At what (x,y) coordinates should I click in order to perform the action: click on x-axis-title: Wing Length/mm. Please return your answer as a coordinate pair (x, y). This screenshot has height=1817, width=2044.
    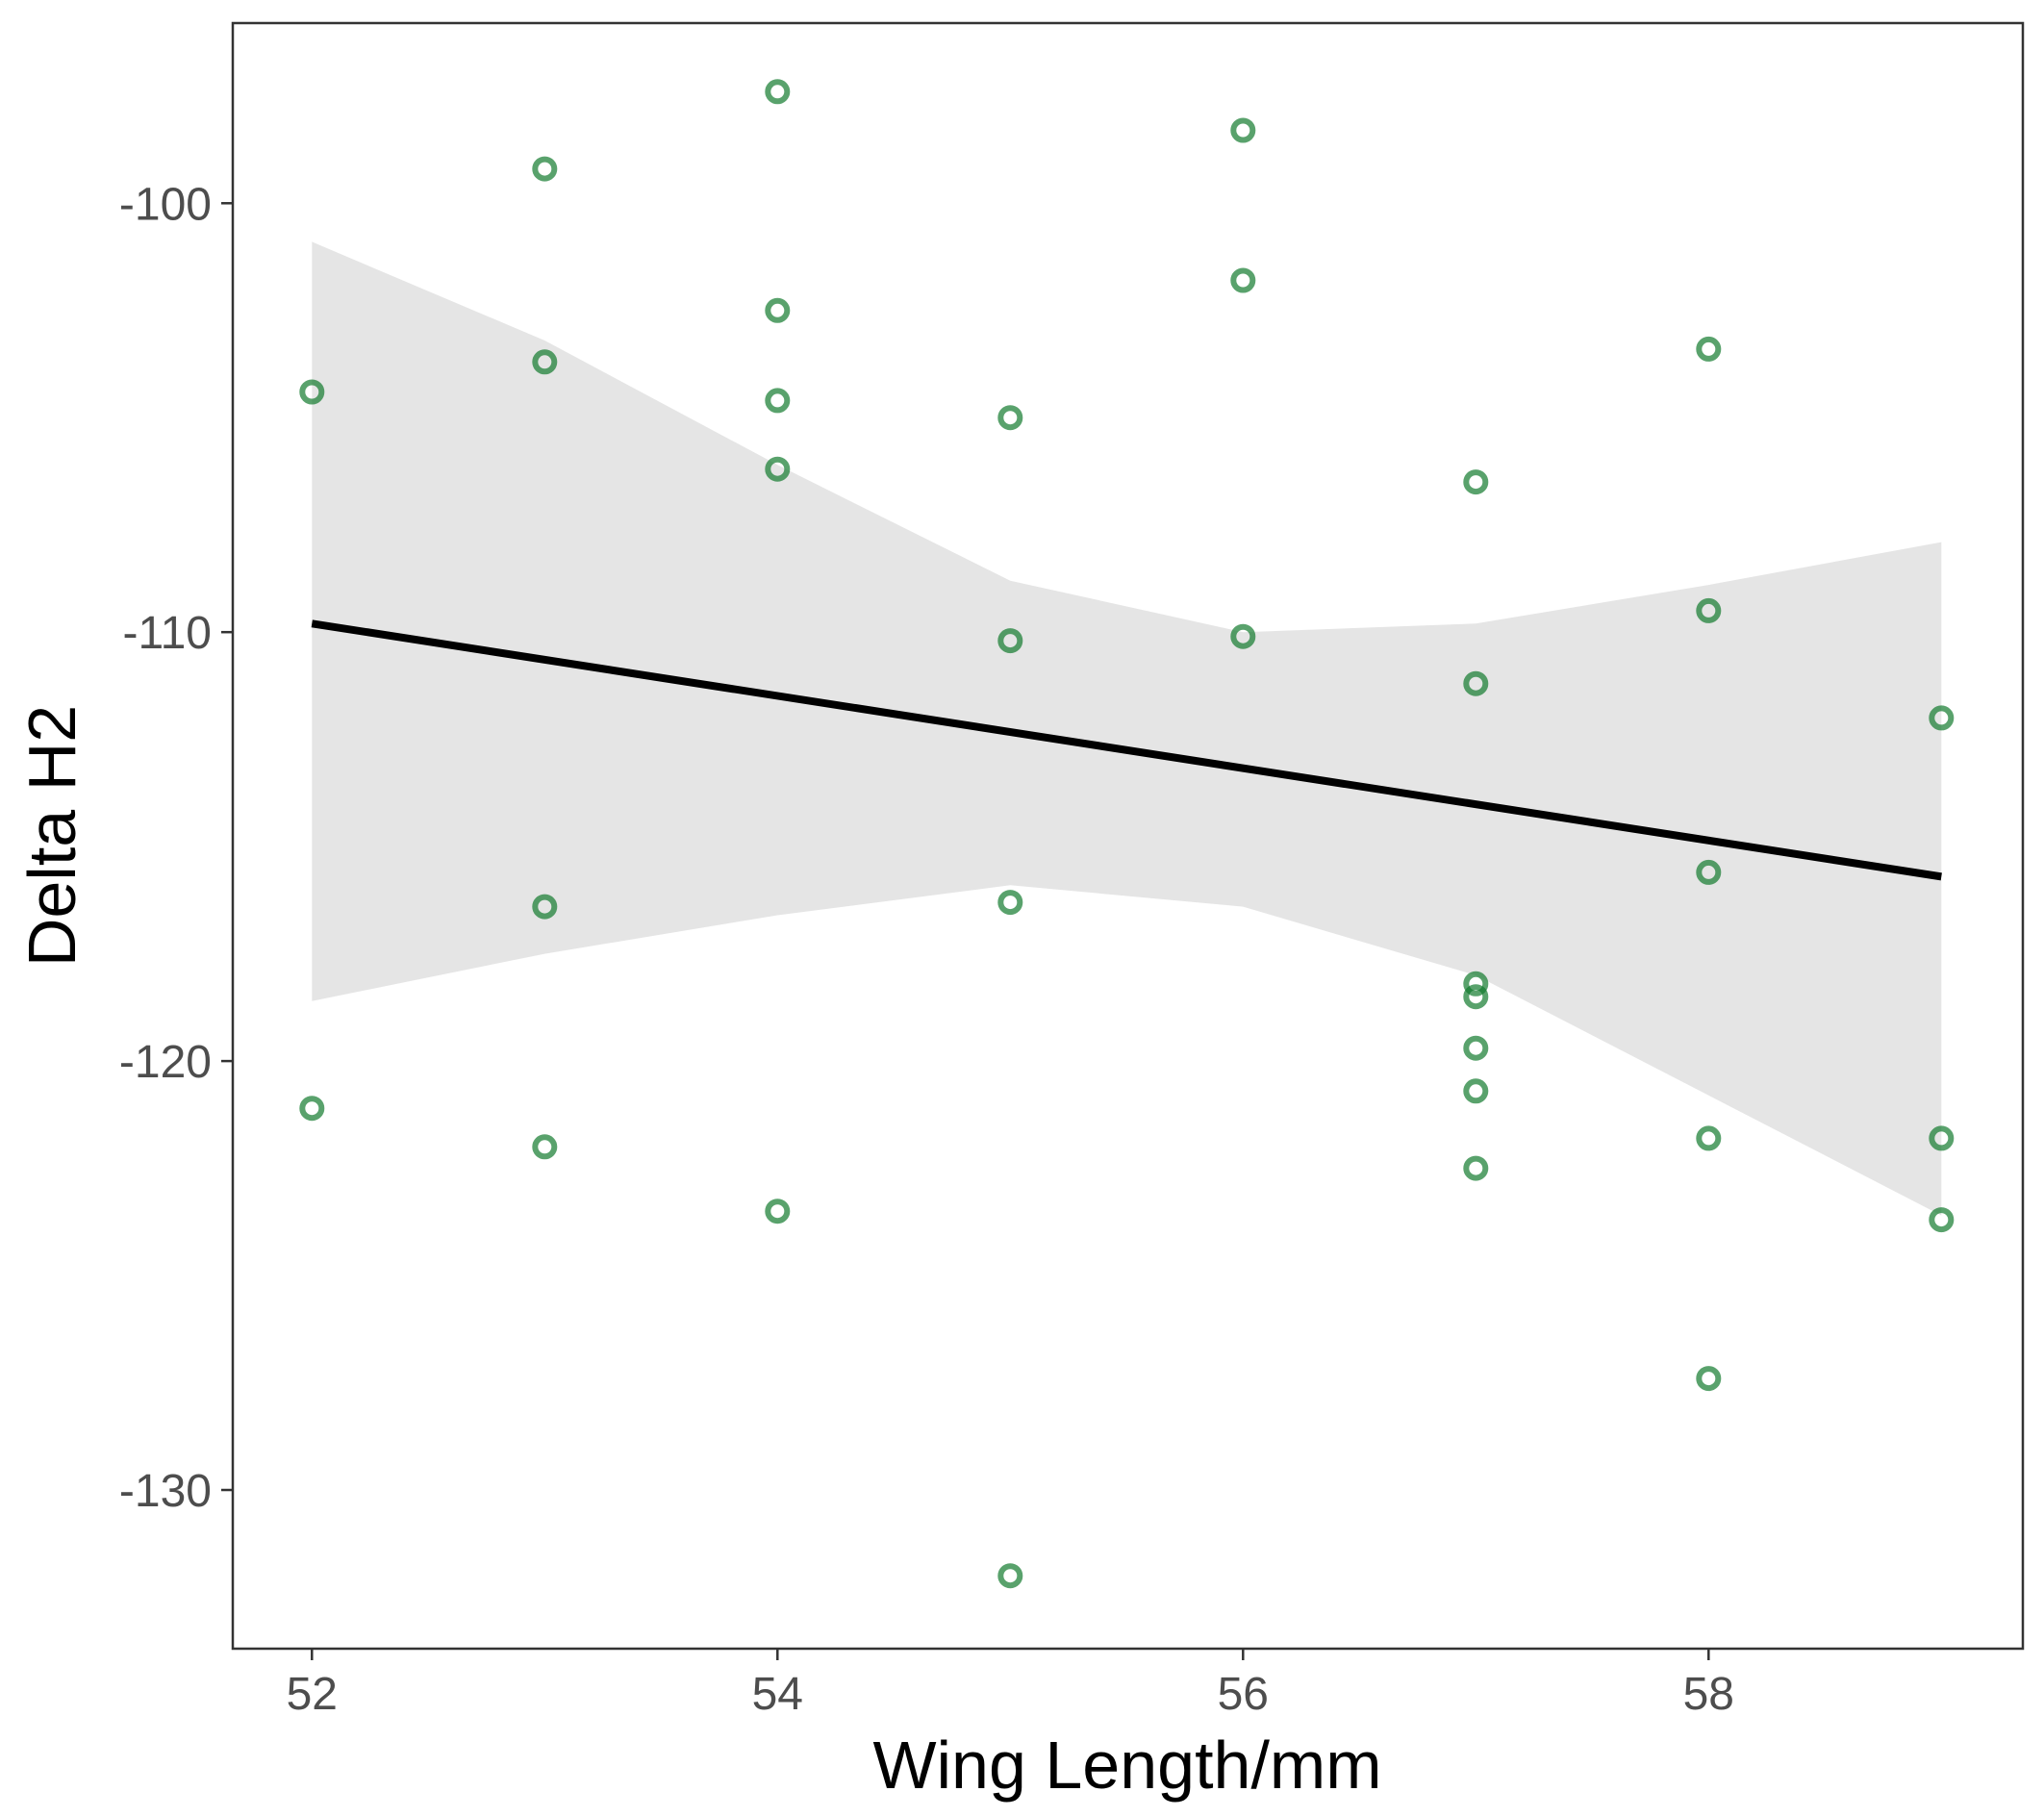
    Looking at the image, I should click on (1126, 1766).